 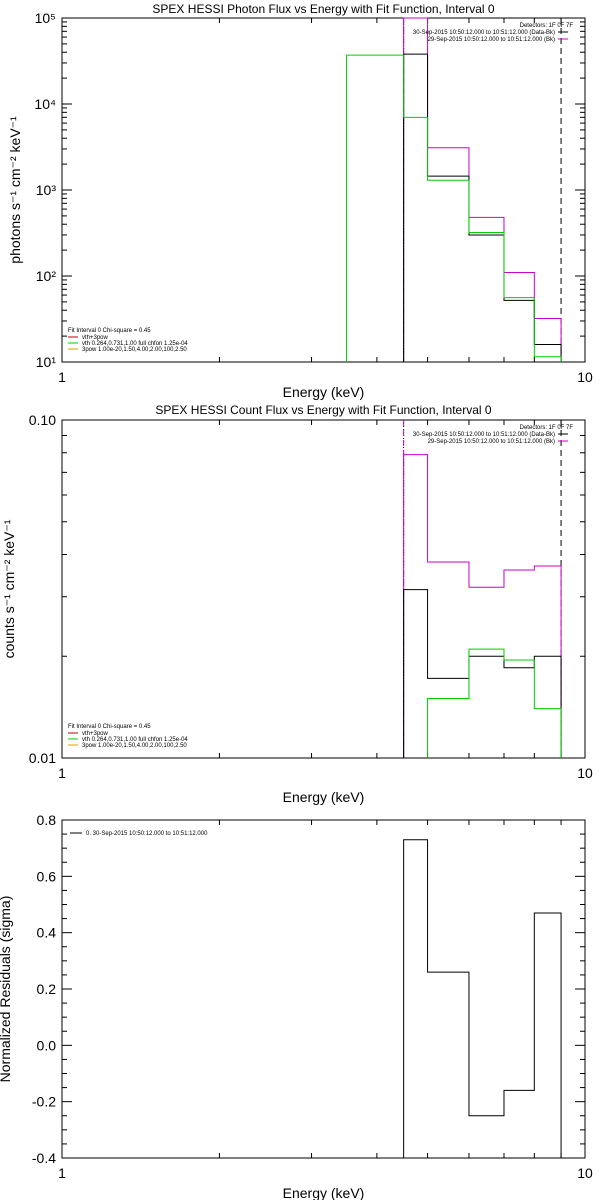 What do you see at coordinates (44, 1102) in the screenshot?
I see `y-tick-label: -0.2` at bounding box center [44, 1102].